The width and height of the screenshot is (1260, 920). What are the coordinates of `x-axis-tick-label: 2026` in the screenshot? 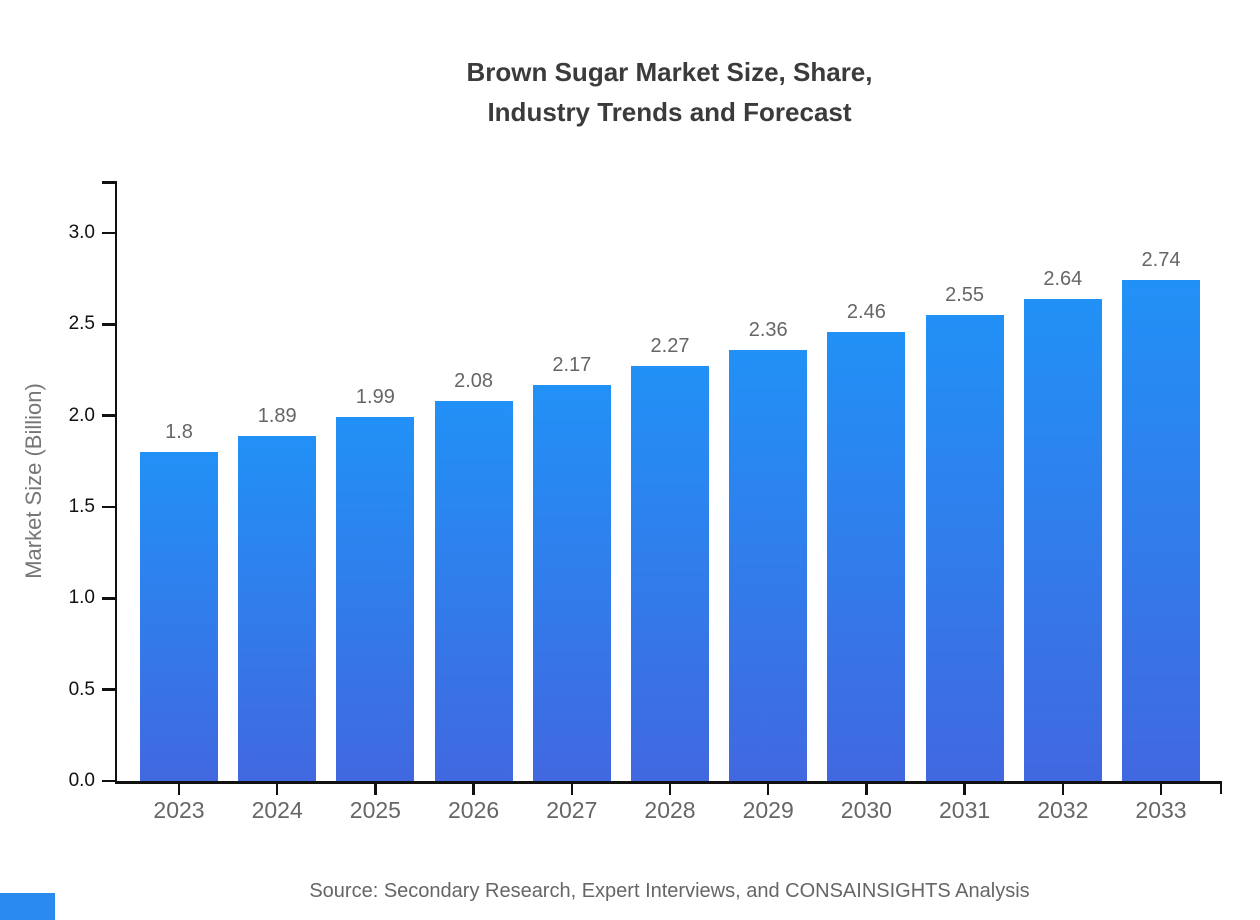 It's located at (474, 810).